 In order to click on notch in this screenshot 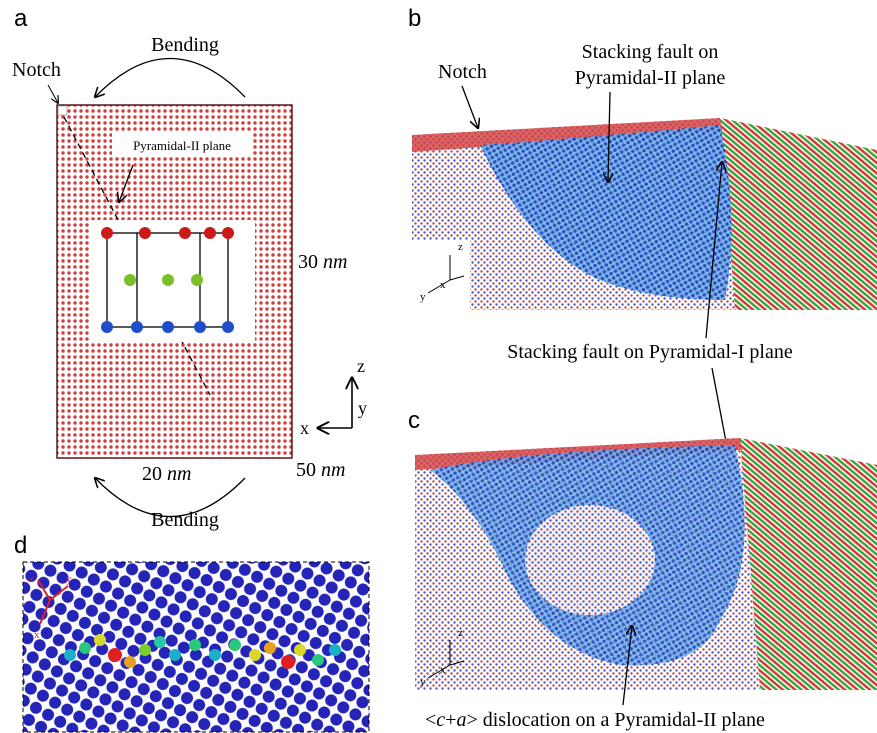, I will do `click(62, 110)`.